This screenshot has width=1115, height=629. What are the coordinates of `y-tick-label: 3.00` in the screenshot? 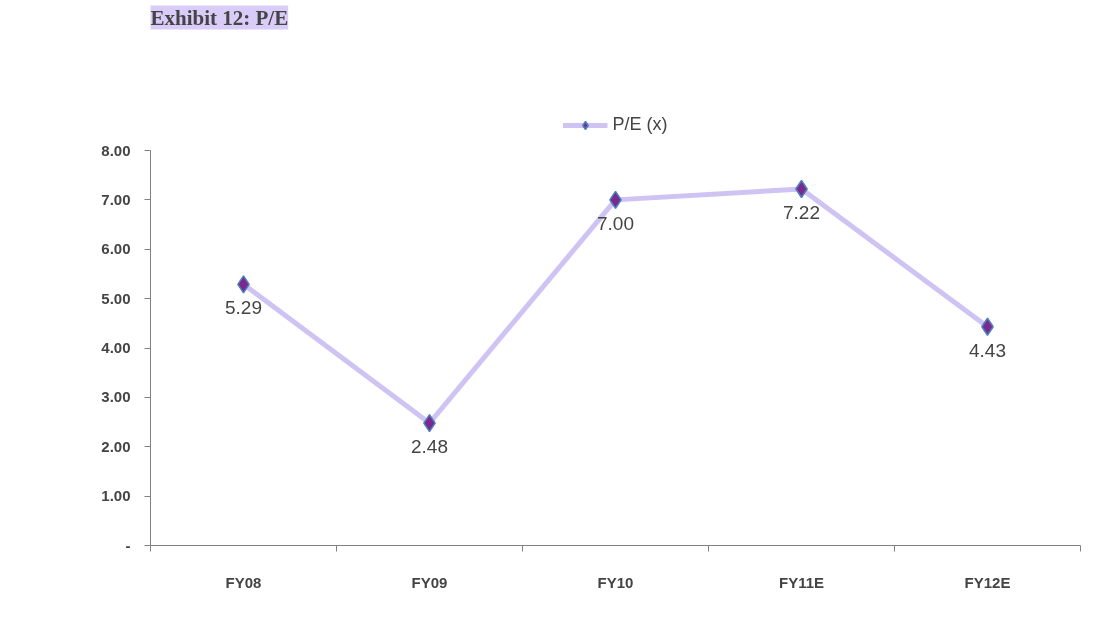 It's located at (116, 397).